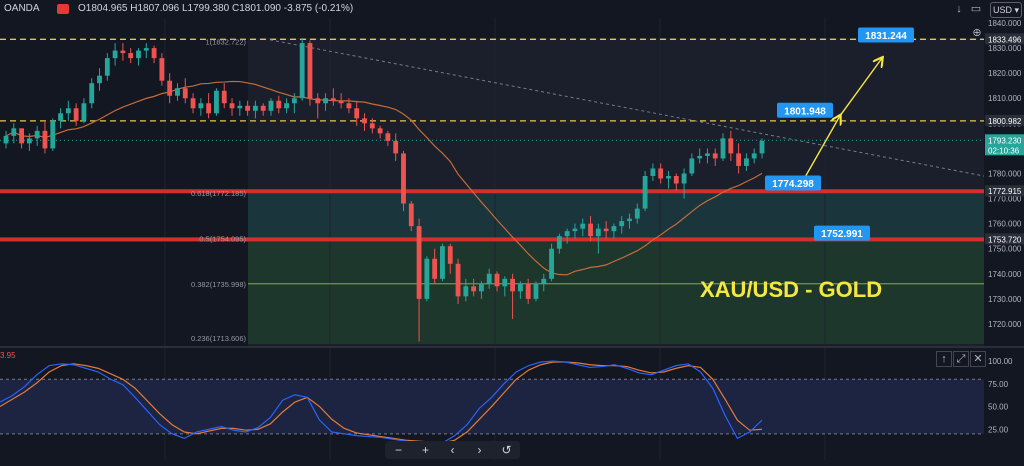  What do you see at coordinates (1006, 10) in the screenshot?
I see `currency-selector: USD ▾` at bounding box center [1006, 10].